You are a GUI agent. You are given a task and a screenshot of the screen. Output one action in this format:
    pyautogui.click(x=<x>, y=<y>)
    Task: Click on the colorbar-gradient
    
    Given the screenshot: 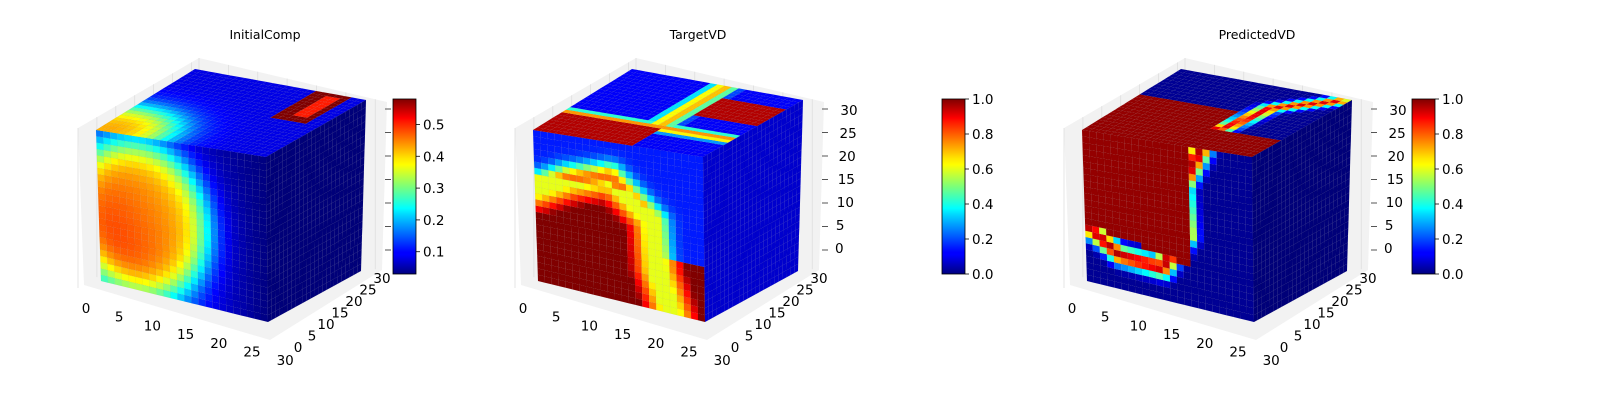 What is the action you would take?
    pyautogui.click(x=953, y=186)
    